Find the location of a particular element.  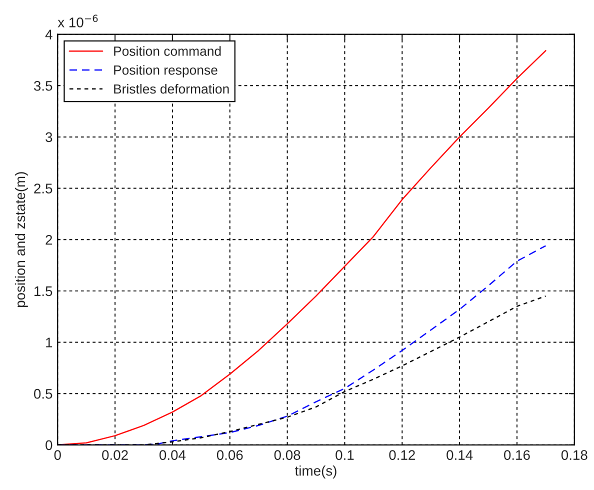

x-tick-label: 0.1 is located at coordinates (345, 455).